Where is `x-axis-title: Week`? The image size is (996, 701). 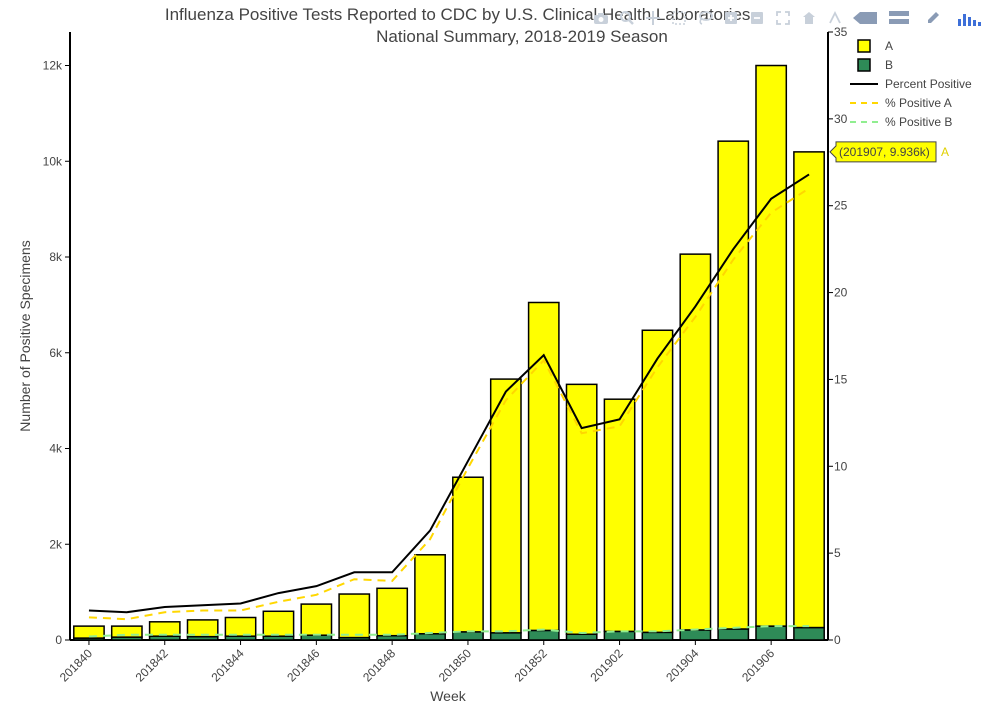 x-axis-title: Week is located at coordinates (448, 694).